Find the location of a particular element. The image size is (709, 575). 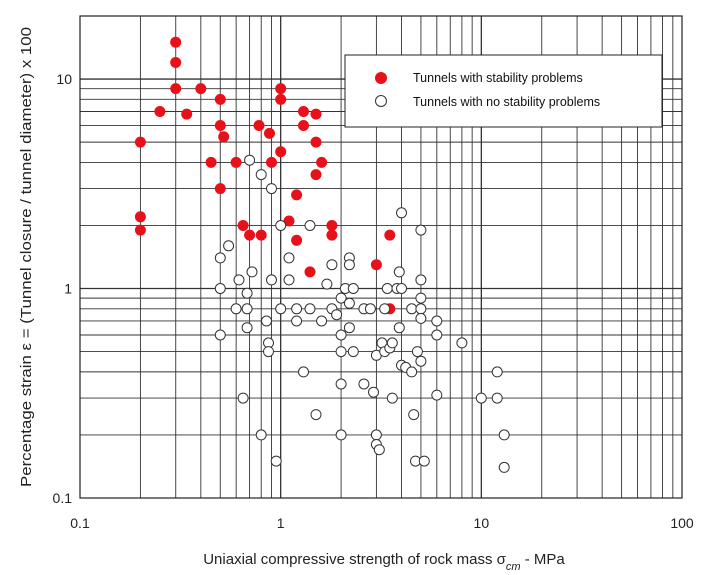

x-tick-label: 10 is located at coordinates (482, 523).